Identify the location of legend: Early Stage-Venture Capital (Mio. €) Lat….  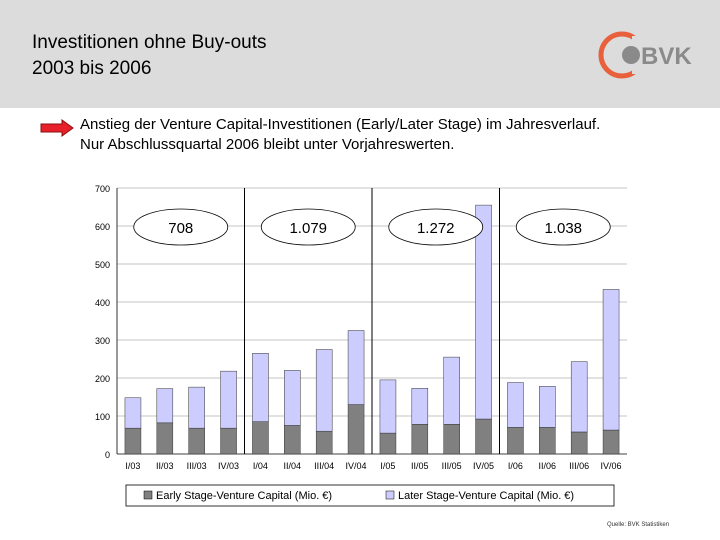
(370, 495).